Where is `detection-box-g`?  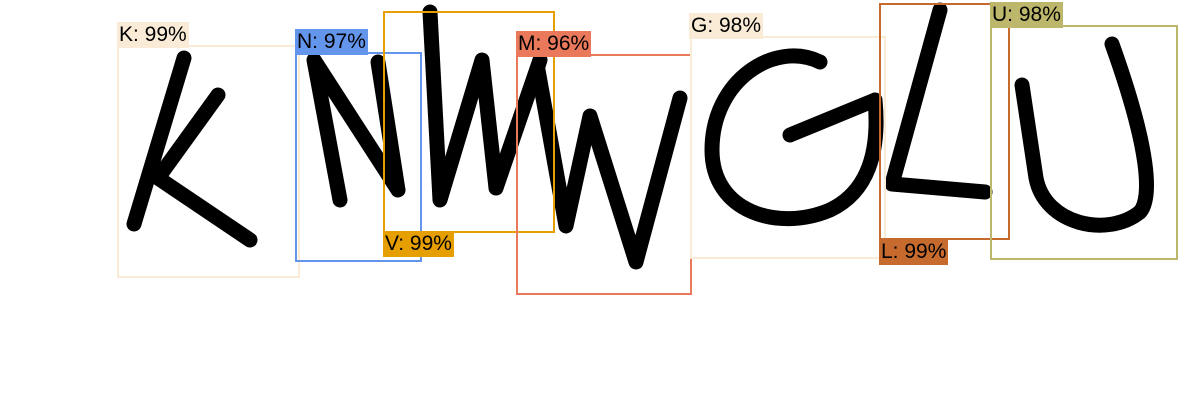
detection-box-g is located at coordinates (788, 147).